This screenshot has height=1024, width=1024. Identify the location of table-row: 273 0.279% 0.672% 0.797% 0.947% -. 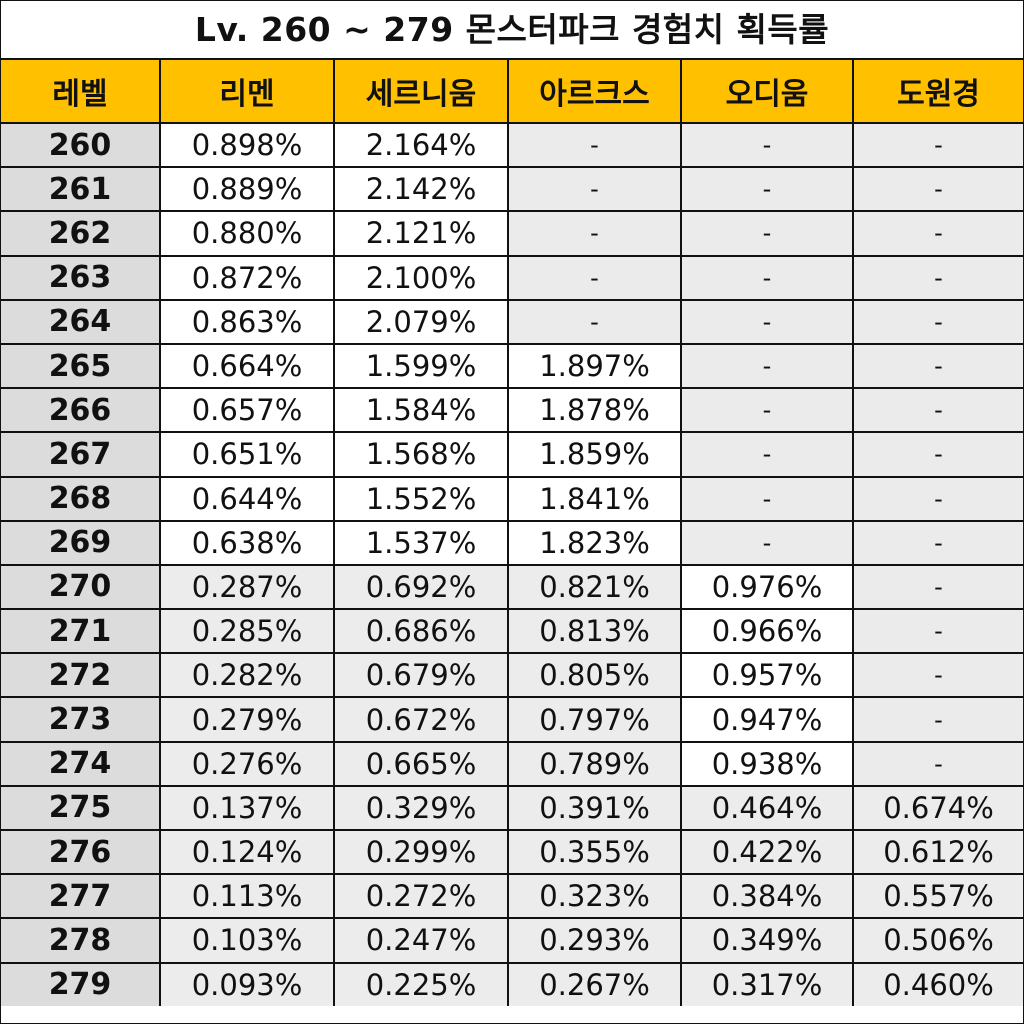
(512, 719).